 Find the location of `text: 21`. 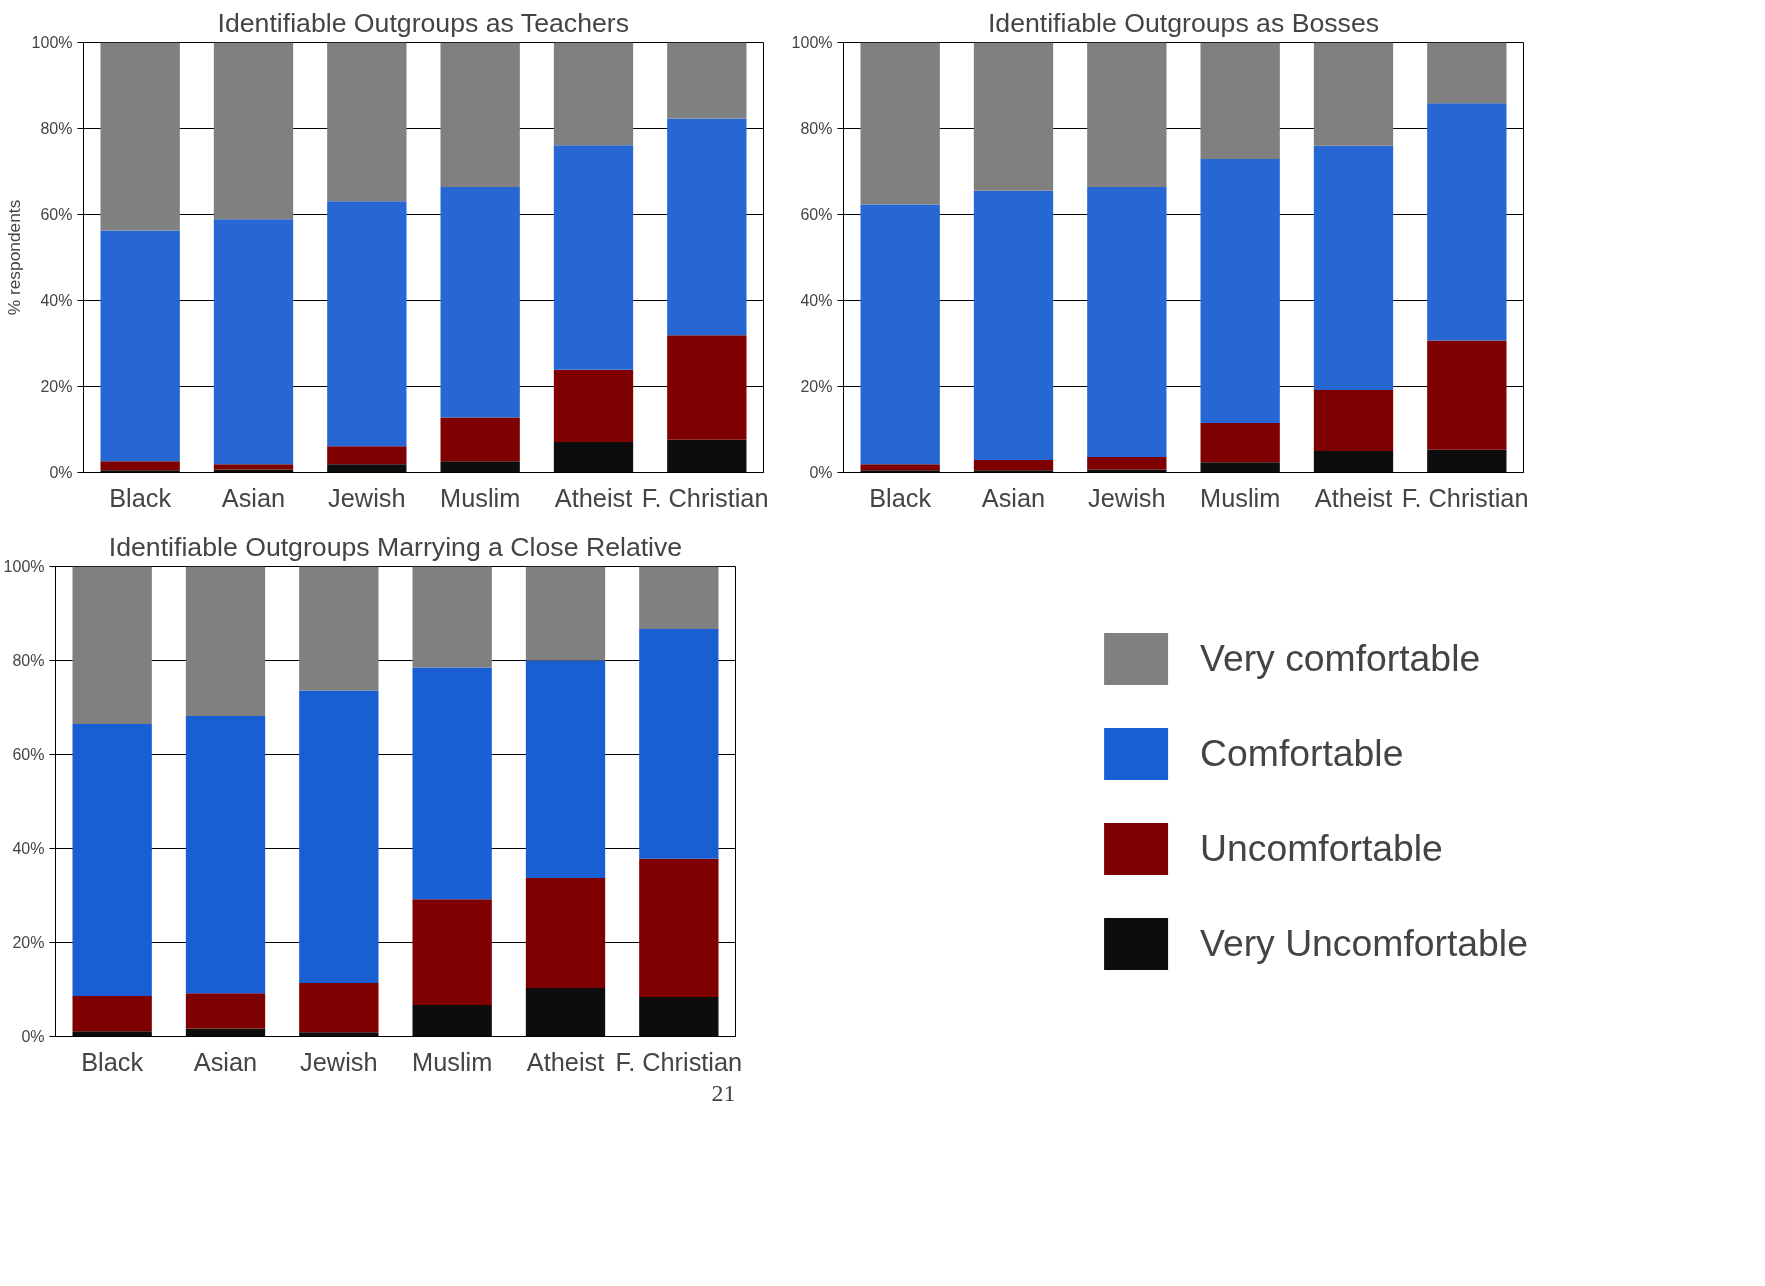

text: 21 is located at coordinates (723, 1092).